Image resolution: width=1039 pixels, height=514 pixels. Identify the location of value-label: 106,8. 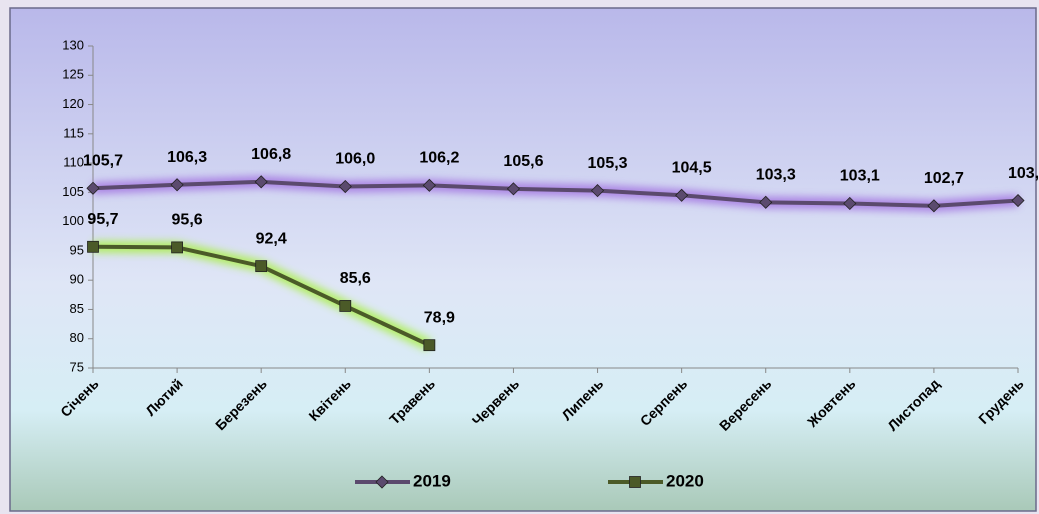
(271, 154).